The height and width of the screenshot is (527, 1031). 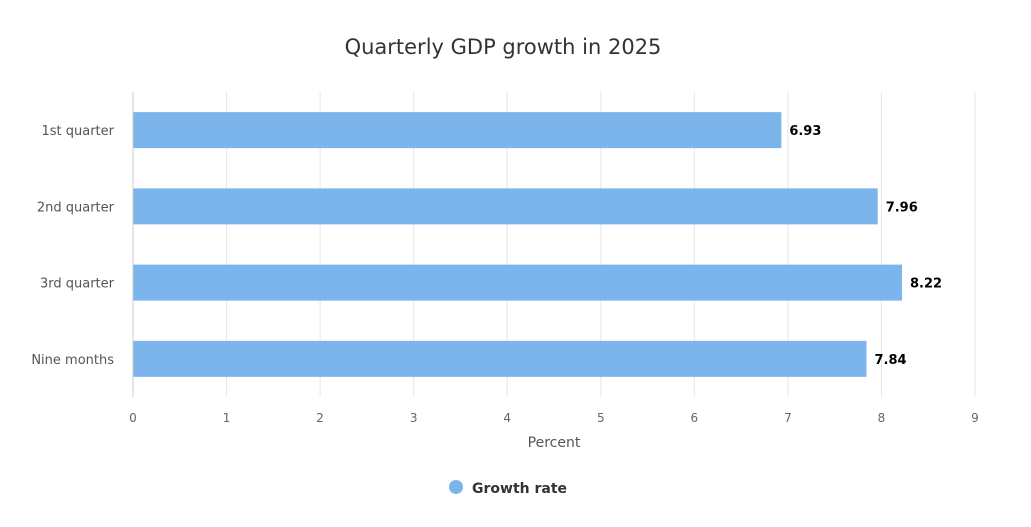 What do you see at coordinates (519, 489) in the screenshot?
I see `legend-label: Growth rate` at bounding box center [519, 489].